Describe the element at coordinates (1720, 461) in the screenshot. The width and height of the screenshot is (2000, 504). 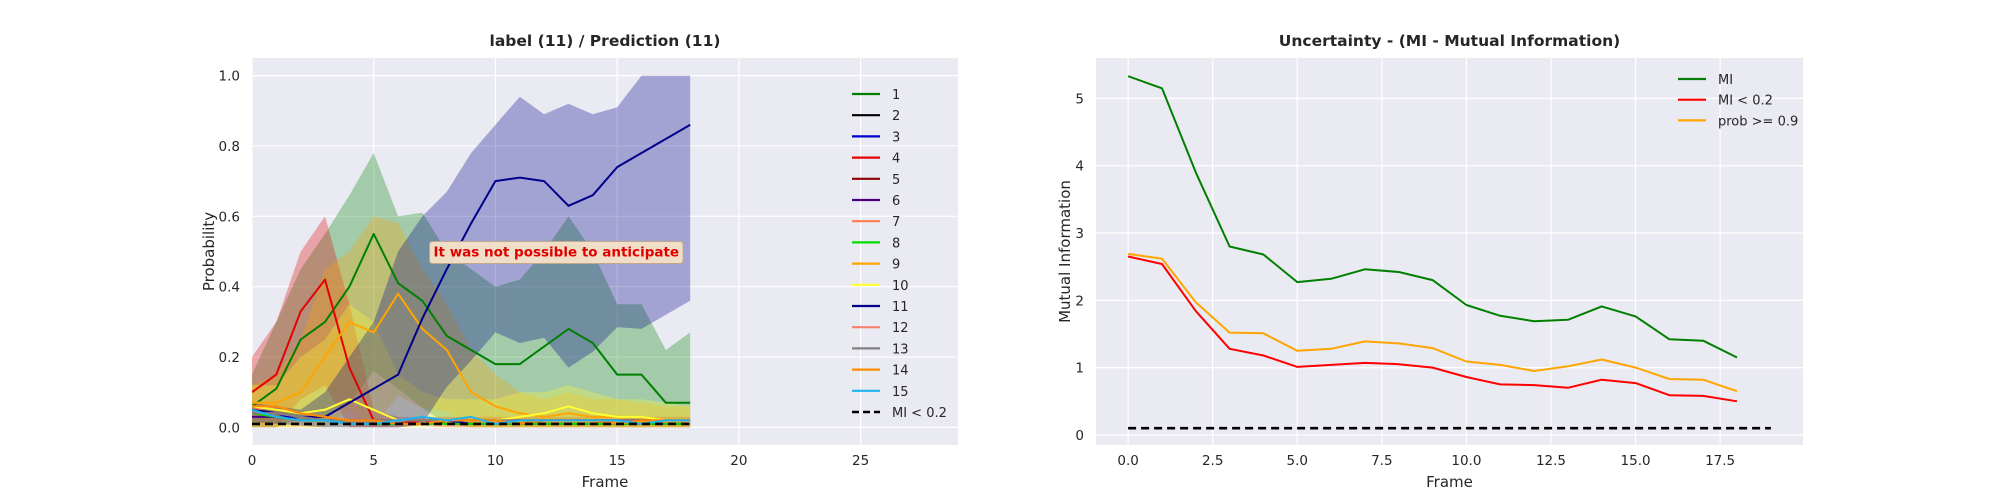
I see `x-tick-label: 17.5` at that location.